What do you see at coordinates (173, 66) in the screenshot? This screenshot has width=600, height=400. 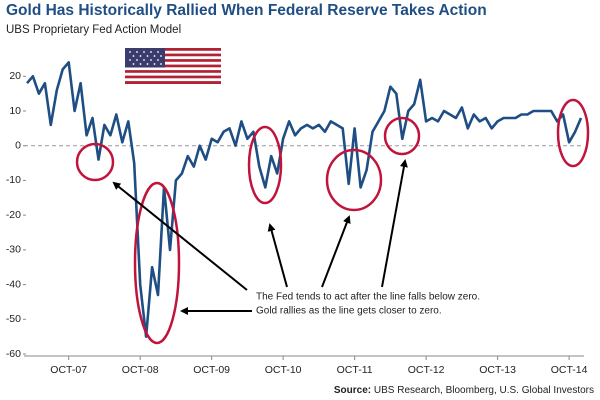 I see `us-flag` at bounding box center [173, 66].